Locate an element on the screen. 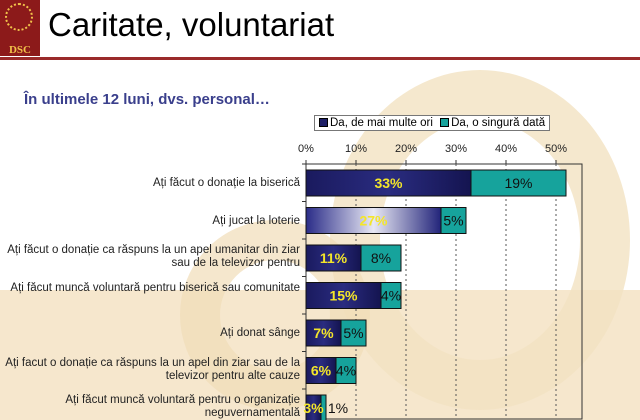  data-label: 15% is located at coordinates (343, 296).